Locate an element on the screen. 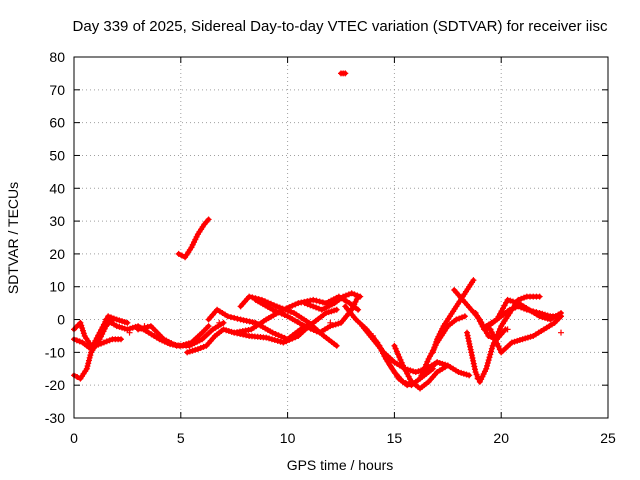 Image resolution: width=640 pixels, height=480 pixels. series-trace-x is located at coordinates (193, 238).